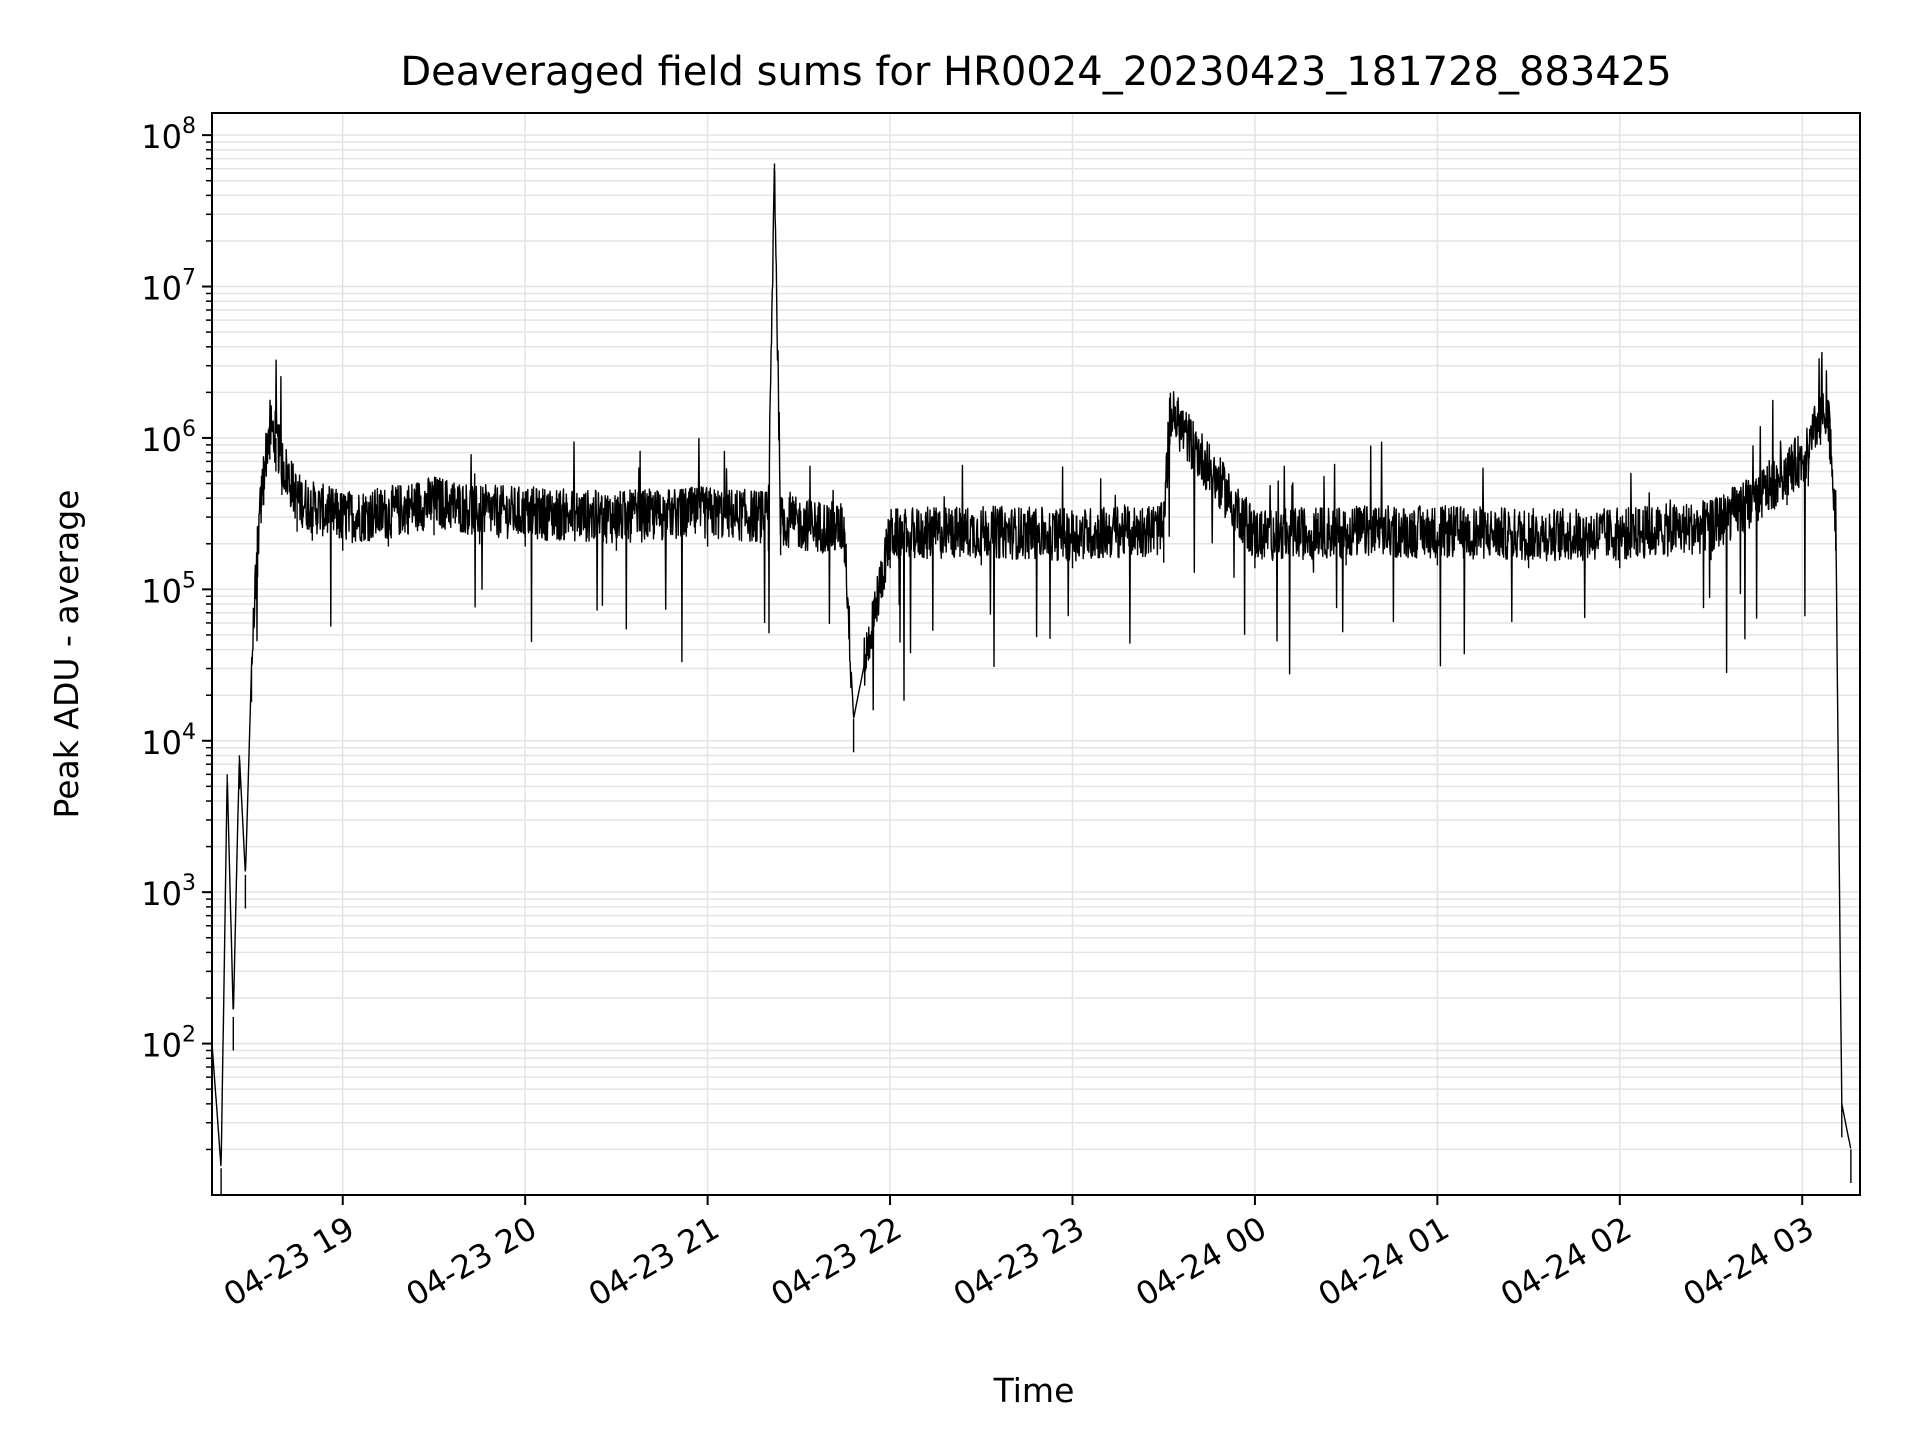 The width and height of the screenshot is (1920, 1440). Describe the element at coordinates (168, 589) in the screenshot. I see `y-tick-label: 10⁵` at that location.